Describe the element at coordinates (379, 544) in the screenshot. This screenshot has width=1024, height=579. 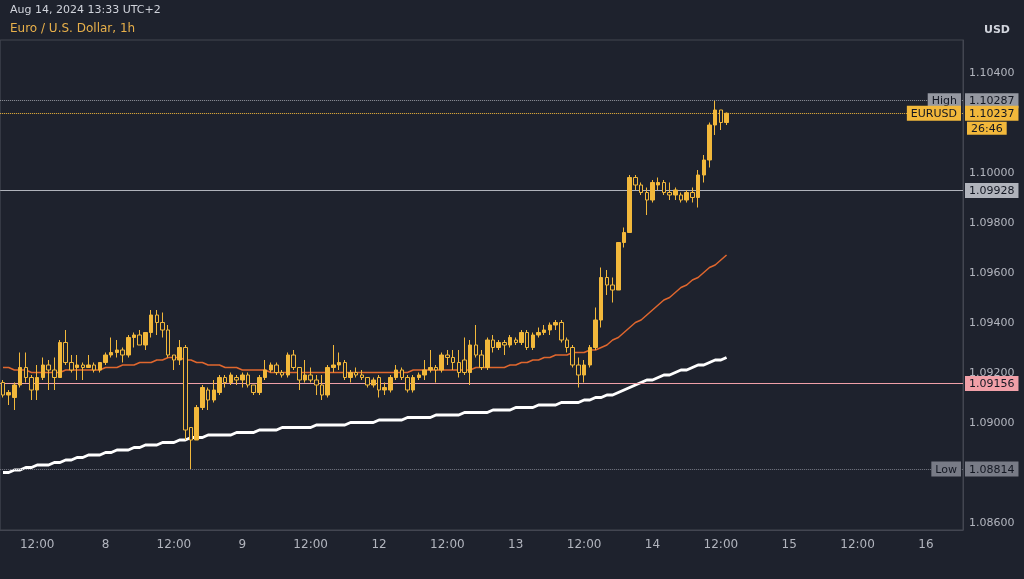
I see `x-tick-label: 12` at that location.